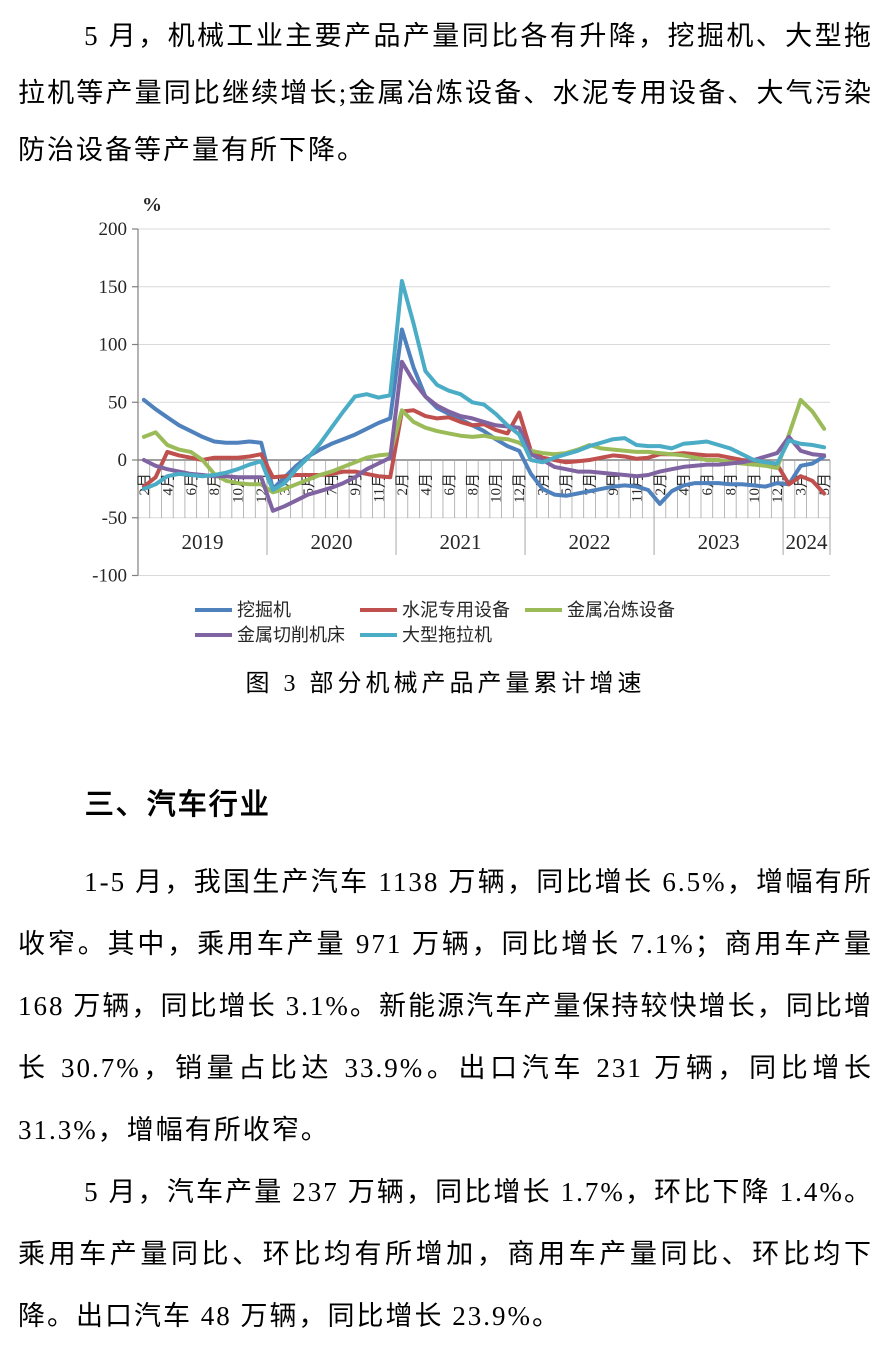 Image resolution: width=891 pixels, height=1351 pixels. What do you see at coordinates (505, 542) in the screenshot?
I see `year-labels: 2019 2020 2021 2022 2023 2024` at bounding box center [505, 542].